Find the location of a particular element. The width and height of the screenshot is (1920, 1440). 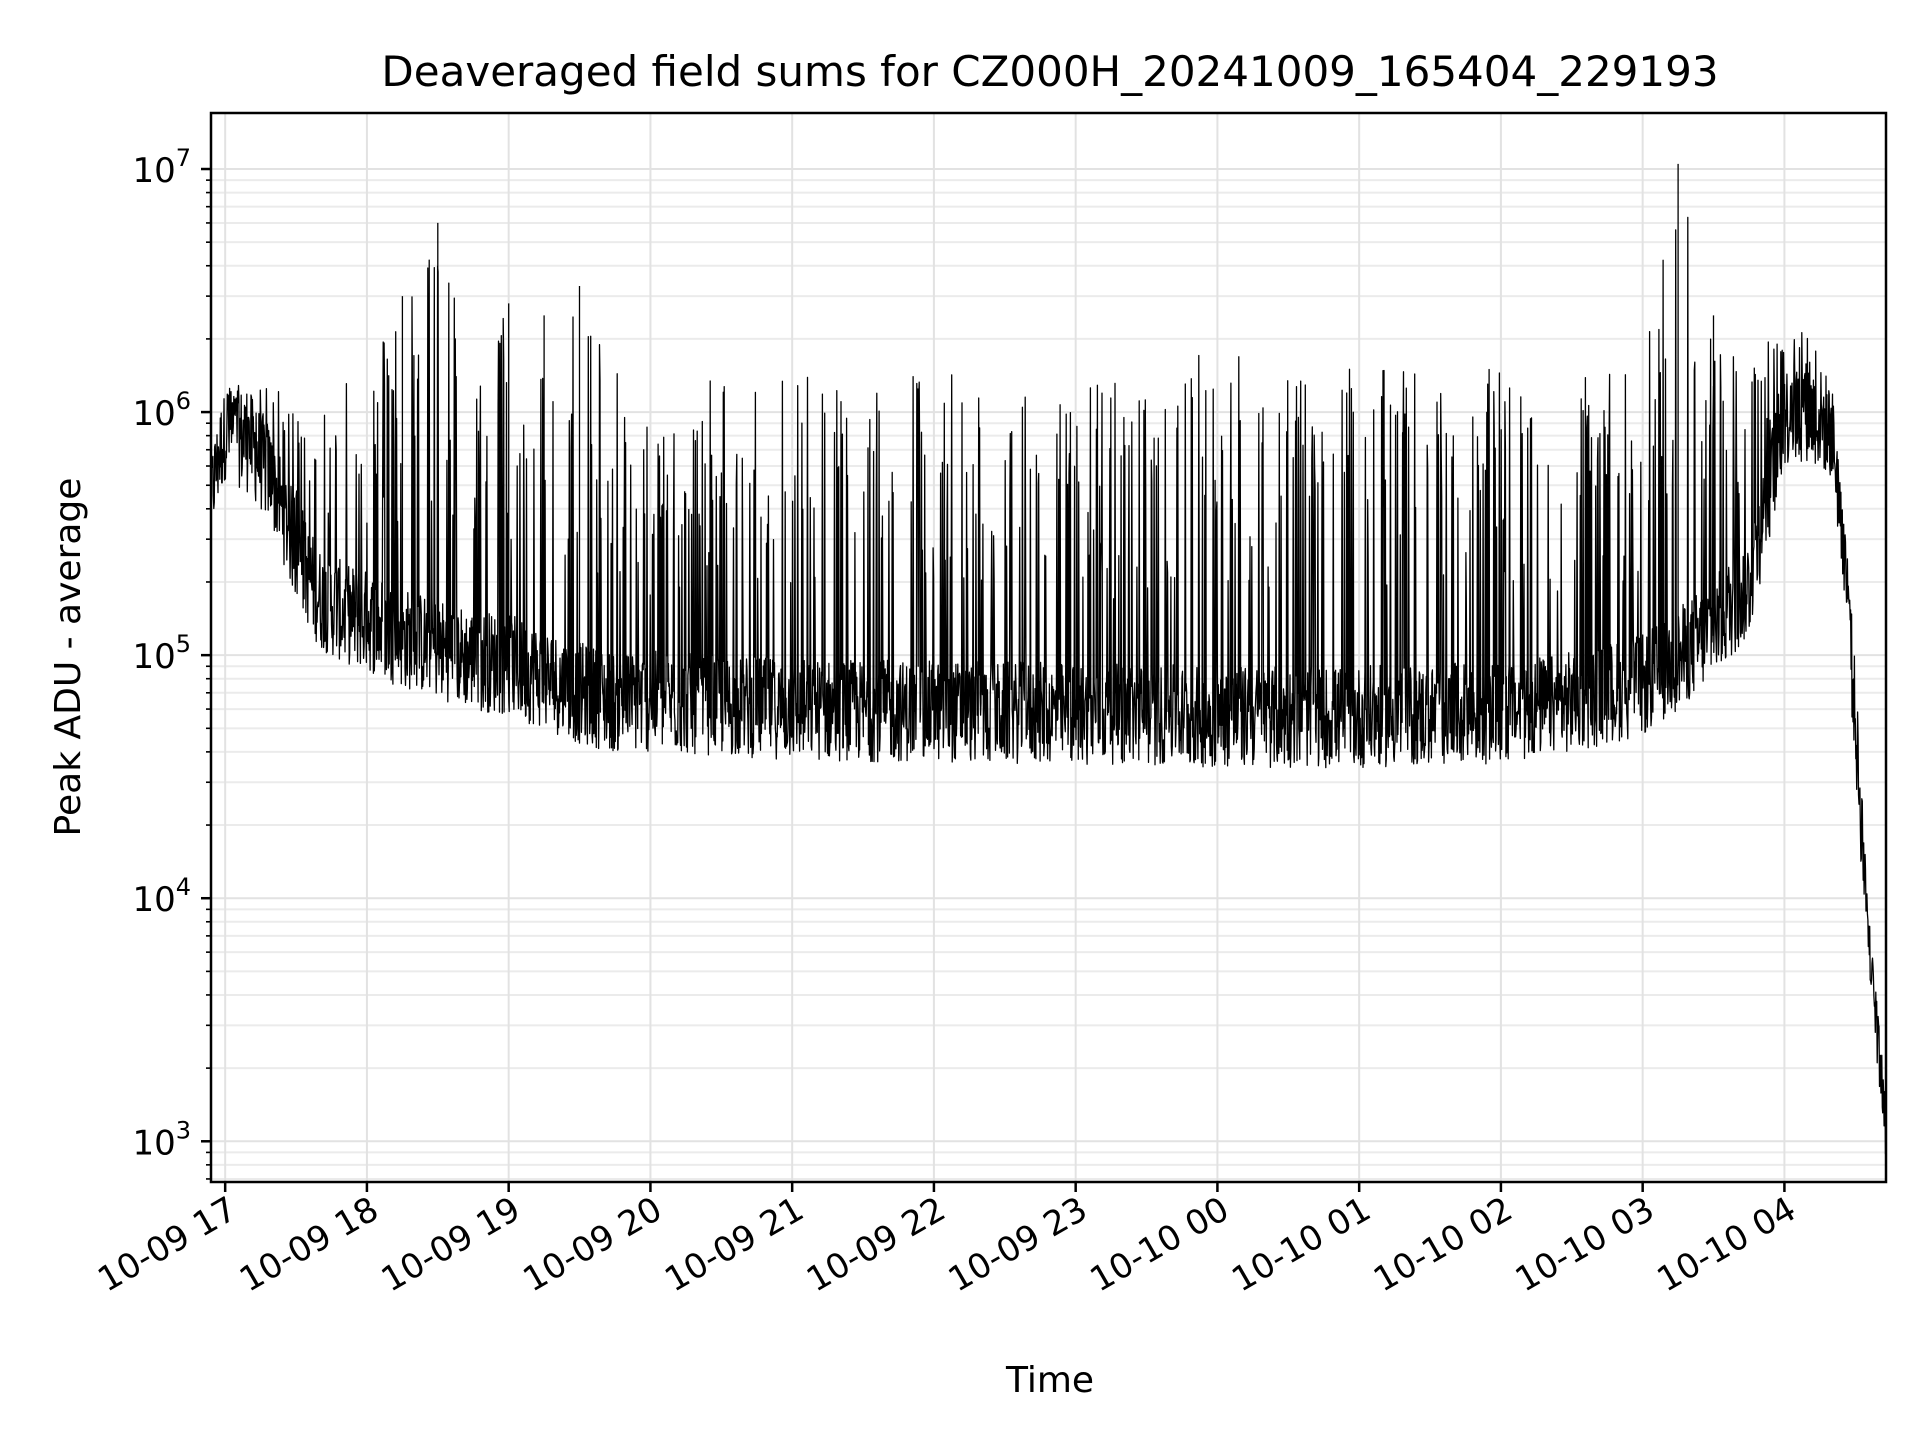

y-tick-label: 10⁴ is located at coordinates (161, 896).